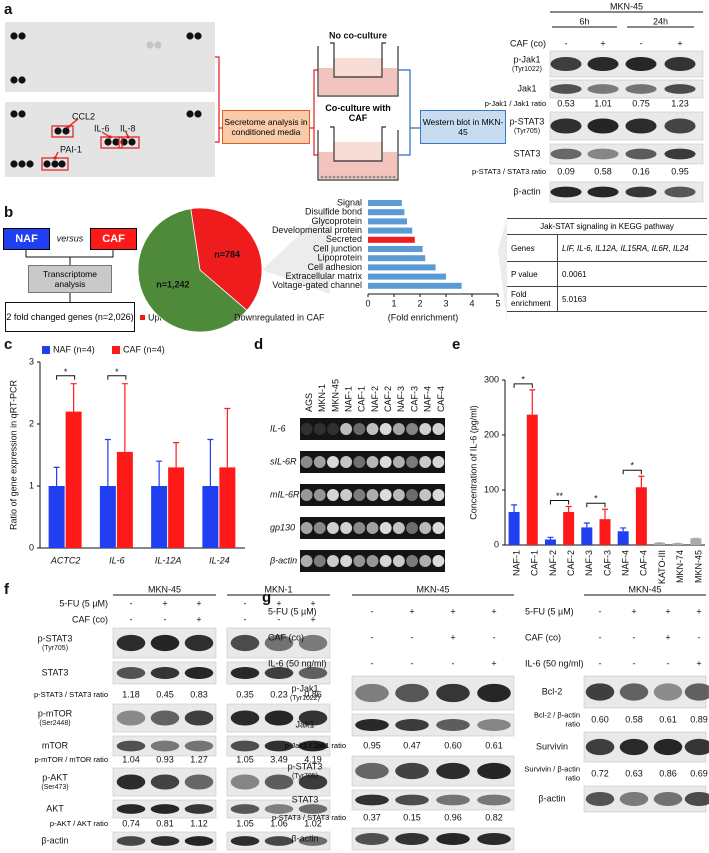 This screenshot has height=853, width=709. Describe the element at coordinates (283, 461) in the screenshot. I see `gel-row-label: sIL-6R` at that location.